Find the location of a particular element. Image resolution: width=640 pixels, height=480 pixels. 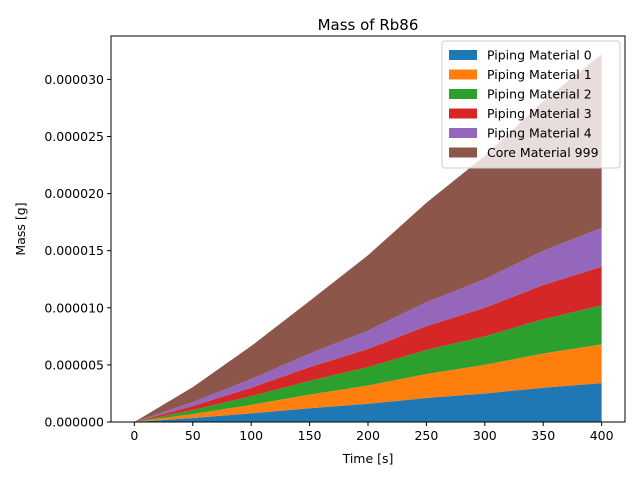

legend-box is located at coordinates (531, 104).